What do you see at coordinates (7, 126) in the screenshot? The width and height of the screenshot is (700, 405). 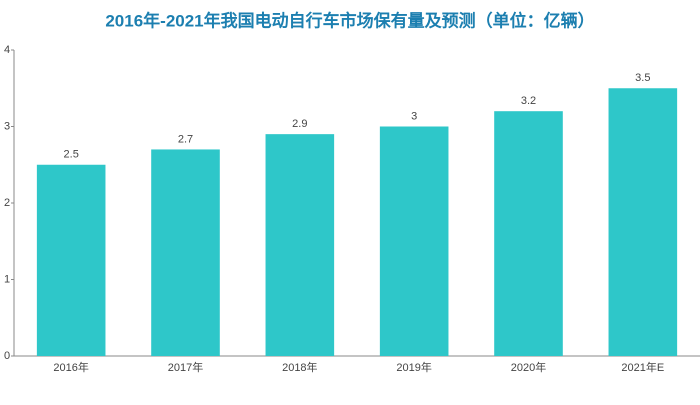 I see `y-tick-label: 3` at bounding box center [7, 126].